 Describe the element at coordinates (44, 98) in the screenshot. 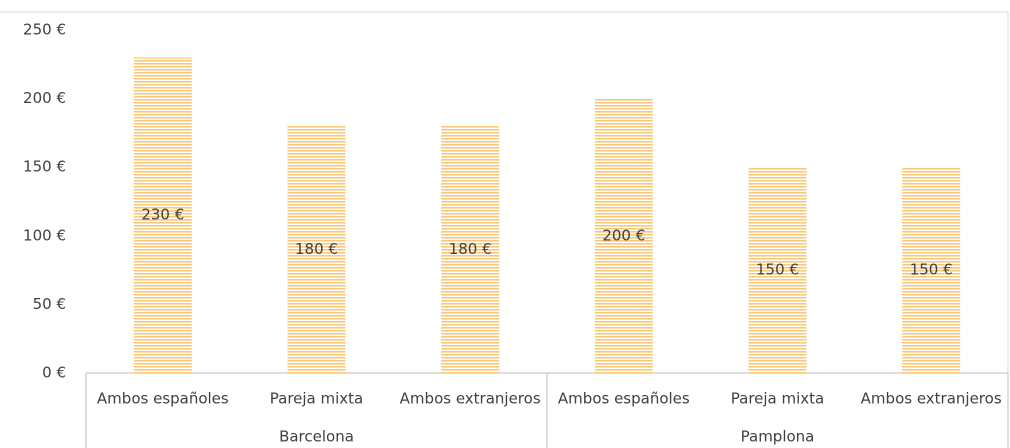

I see `y-tick-label: 200 €` at that location.